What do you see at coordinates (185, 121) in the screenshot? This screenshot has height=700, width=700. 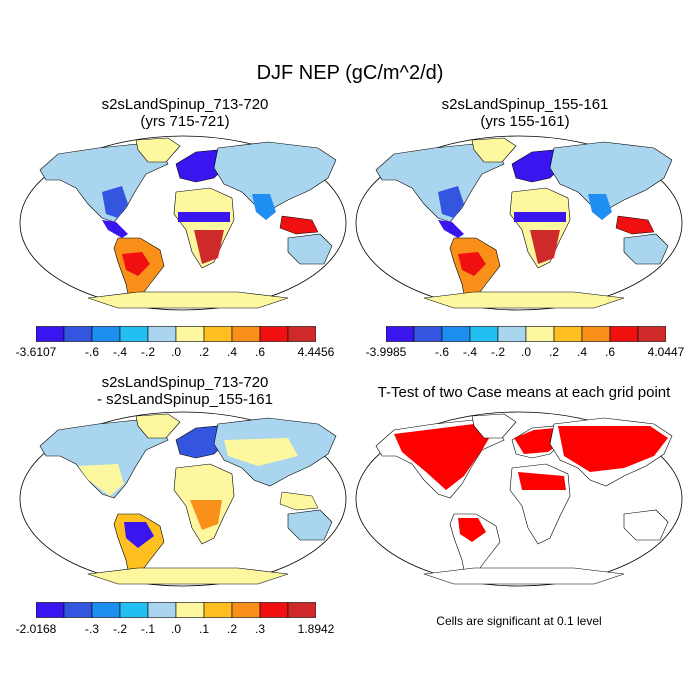 I see `panel-1-title-line2: (yrs 715-721)` at bounding box center [185, 121].